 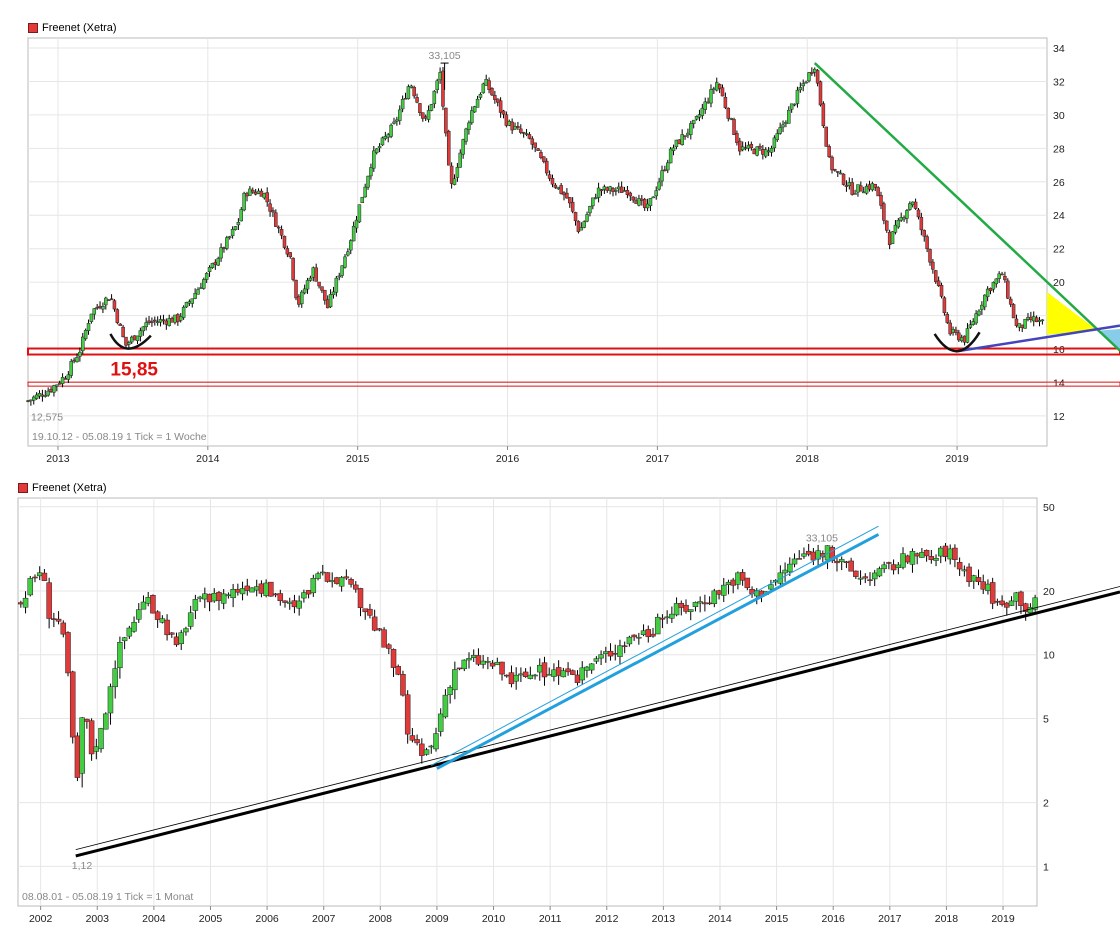 I want to click on y-tick-label: 22, so click(x=1059, y=250).